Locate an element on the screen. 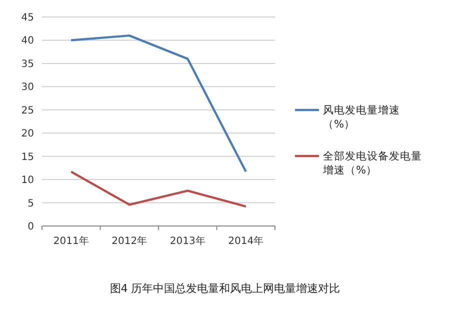  x-tick-label: 2014年 is located at coordinates (246, 241).